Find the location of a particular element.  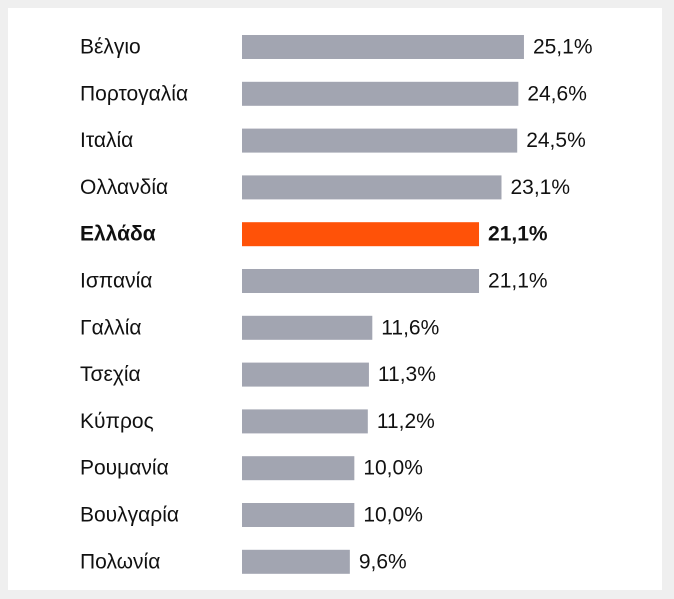

category-label: Βέλγιο is located at coordinates (110, 47).